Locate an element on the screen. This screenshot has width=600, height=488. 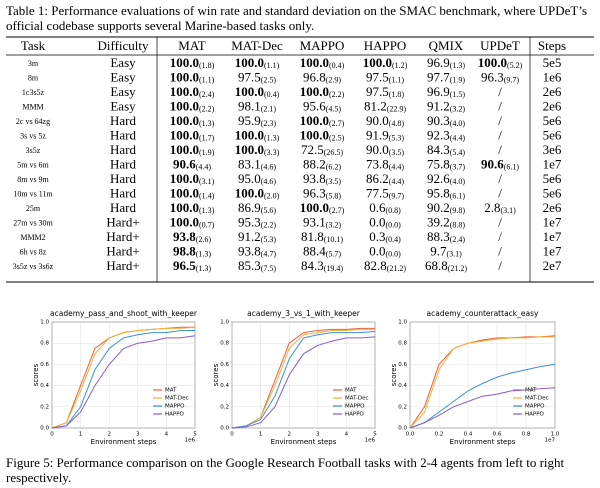
cell: 98.1(2.1) is located at coordinates (257, 105).